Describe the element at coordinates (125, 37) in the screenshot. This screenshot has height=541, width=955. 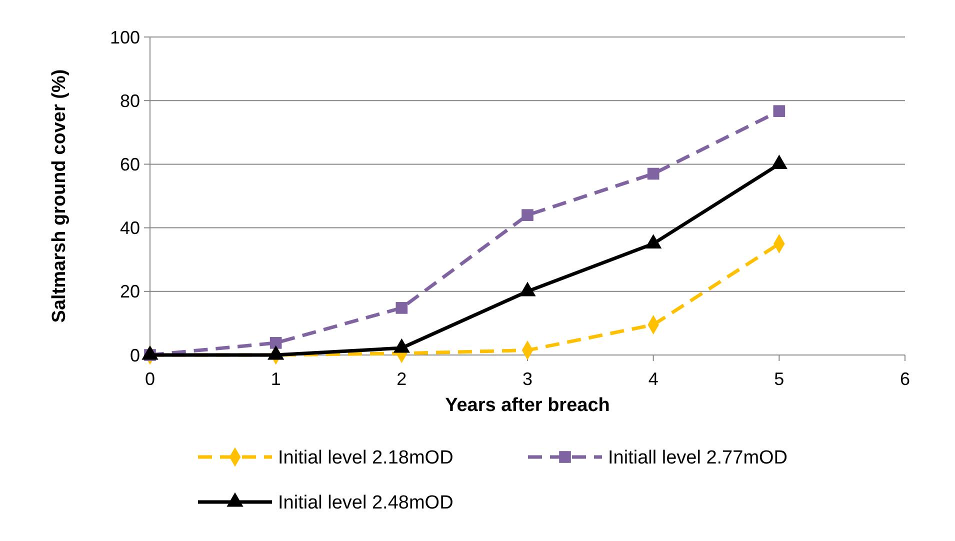
I see `y-tick-label: 100` at that location.